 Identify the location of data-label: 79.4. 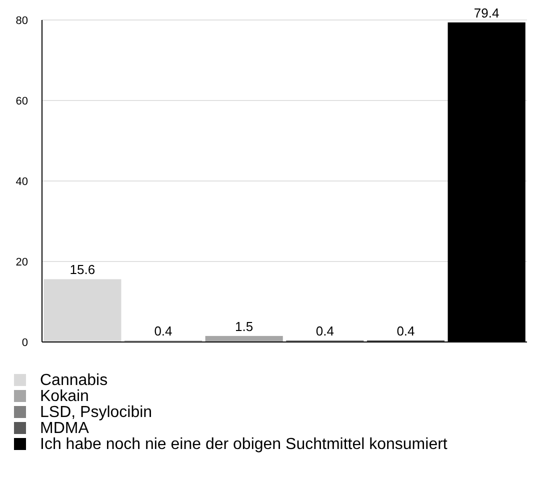
(487, 12).